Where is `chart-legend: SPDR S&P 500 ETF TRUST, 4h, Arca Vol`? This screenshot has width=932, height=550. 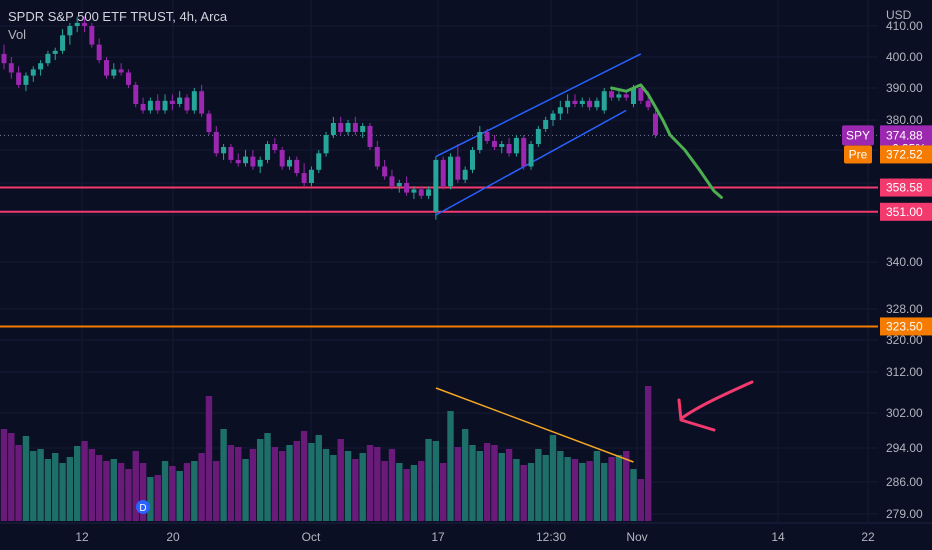 chart-legend: SPDR S&P 500 ETF TRUST, 4h, Arca Vol is located at coordinates (117, 26).